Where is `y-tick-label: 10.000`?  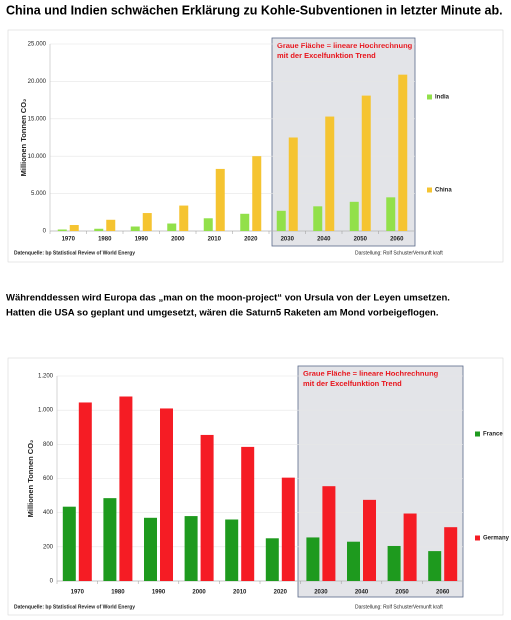
y-tick-label: 10.000 is located at coordinates (37, 157).